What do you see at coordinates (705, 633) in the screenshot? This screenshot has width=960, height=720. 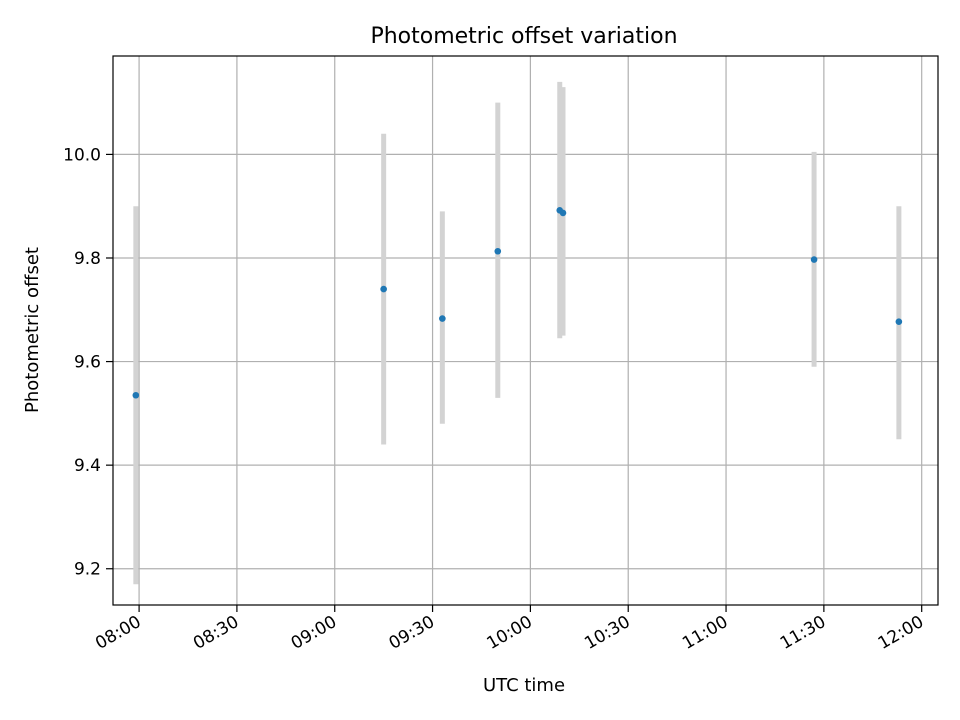 I see `x-tick-label: 11:00` at bounding box center [705, 633].